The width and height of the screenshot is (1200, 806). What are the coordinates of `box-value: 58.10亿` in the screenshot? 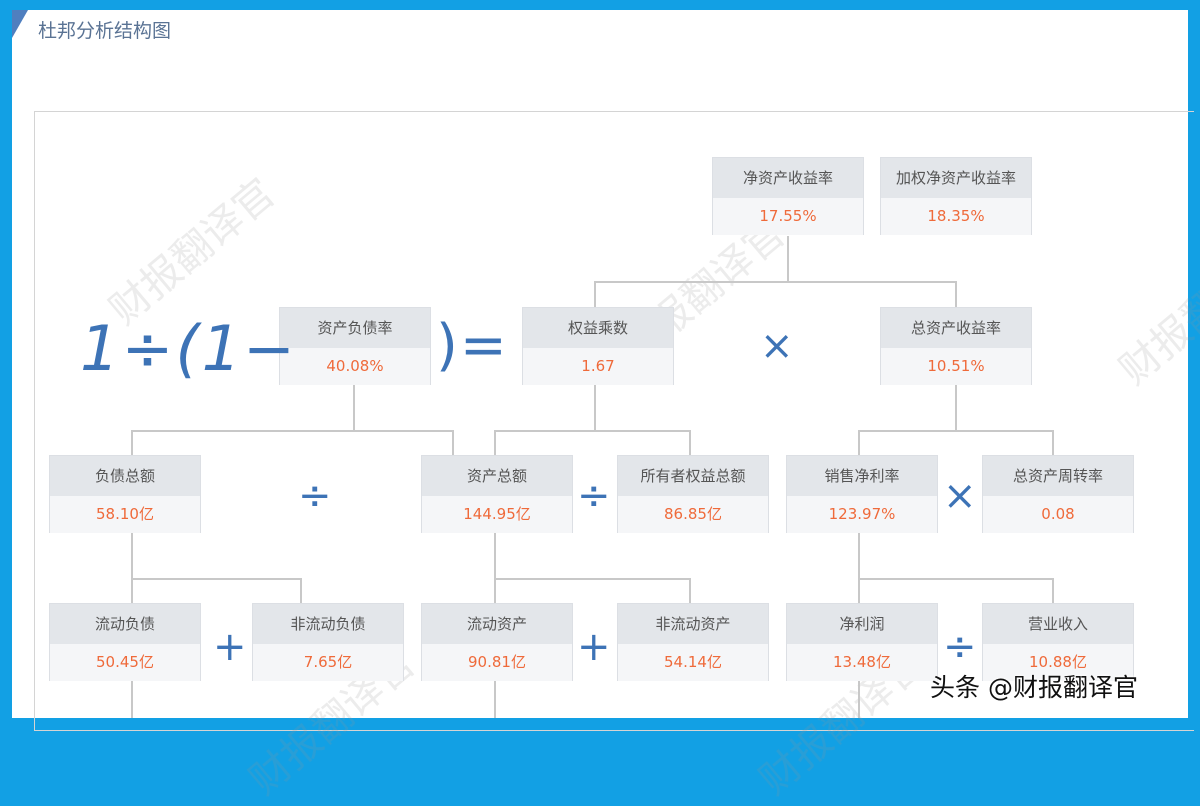 It's located at (125, 514).